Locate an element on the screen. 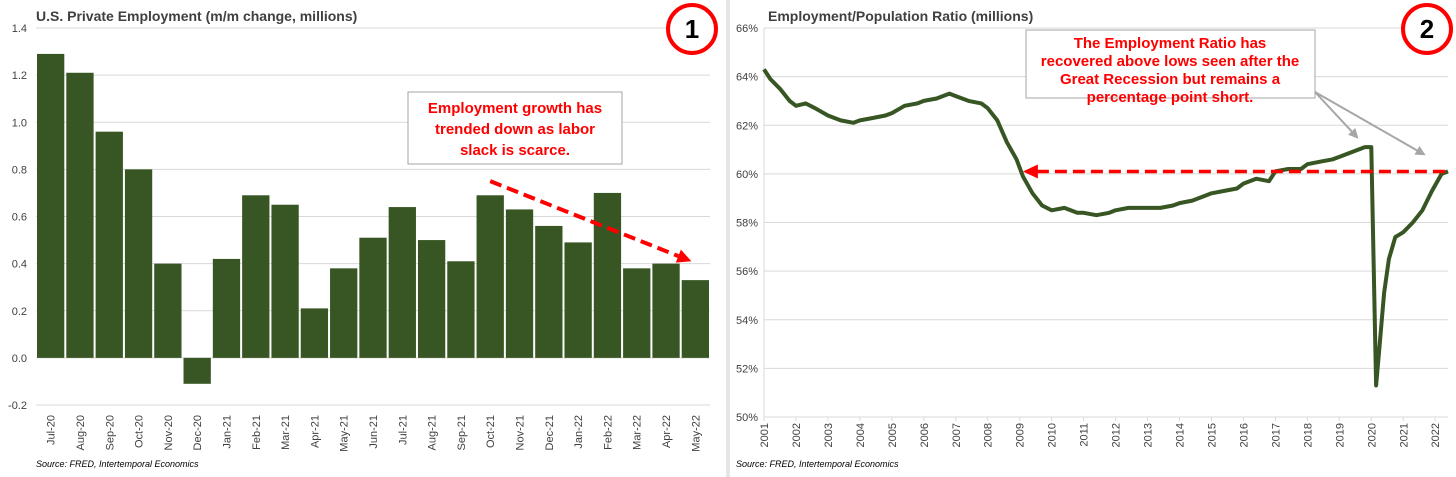  svg-text: 2 is located at coordinates (1427, 29).